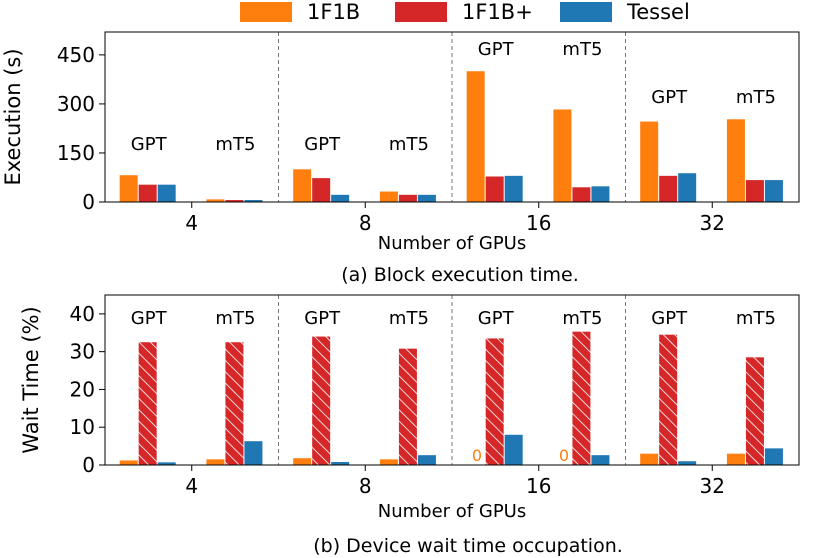 The image size is (822, 558). I want to click on y-axis-label: Wait Time (%), so click(31, 379).